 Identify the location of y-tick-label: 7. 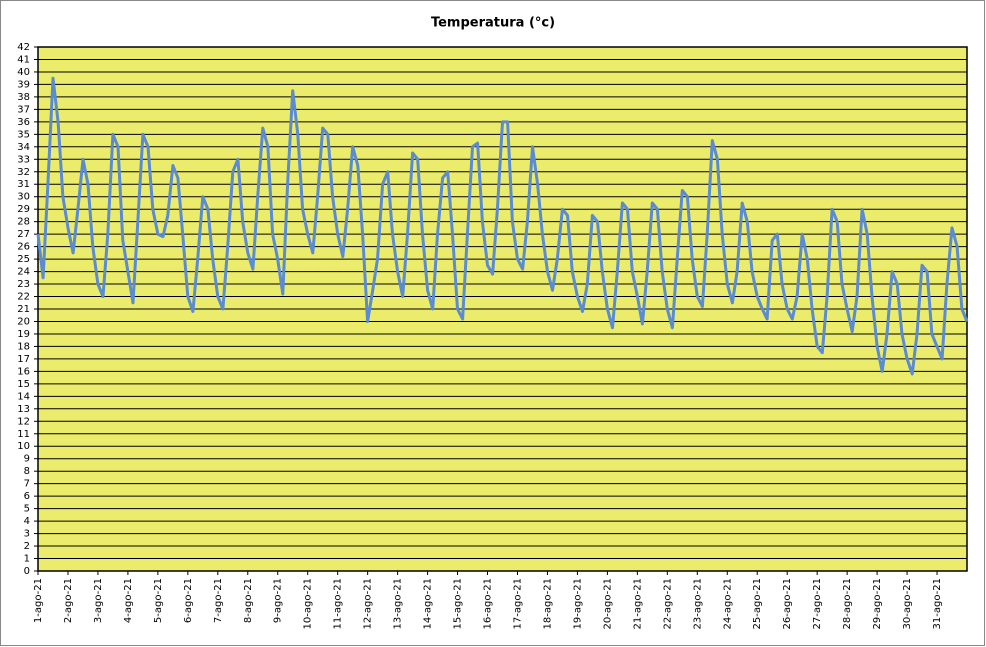
(27, 484).